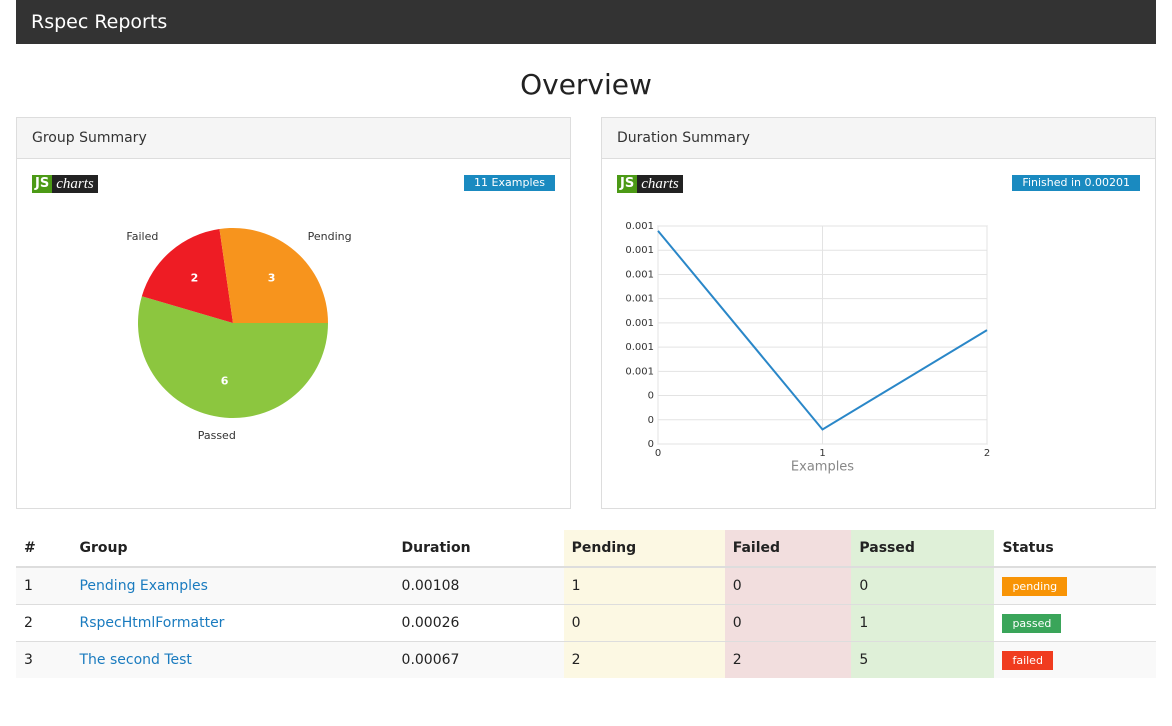 The height and width of the screenshot is (726, 1172). What do you see at coordinates (225, 380) in the screenshot?
I see `slice-value: 6` at bounding box center [225, 380].